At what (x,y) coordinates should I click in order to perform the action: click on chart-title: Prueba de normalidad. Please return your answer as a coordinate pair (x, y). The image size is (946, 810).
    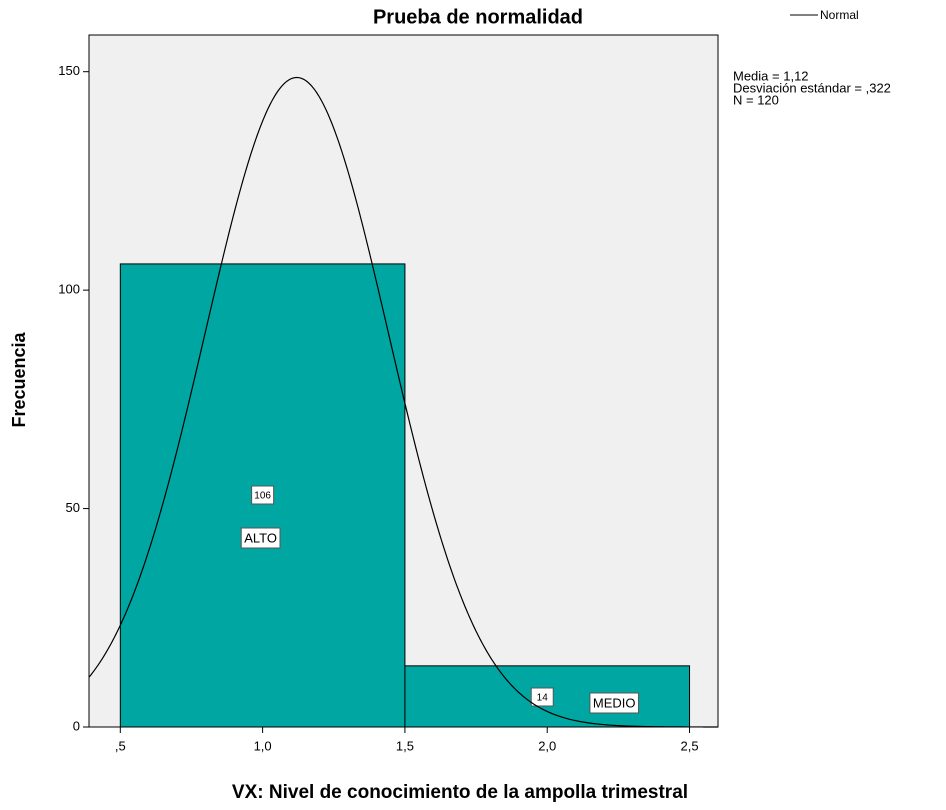
    Looking at the image, I should click on (478, 17).